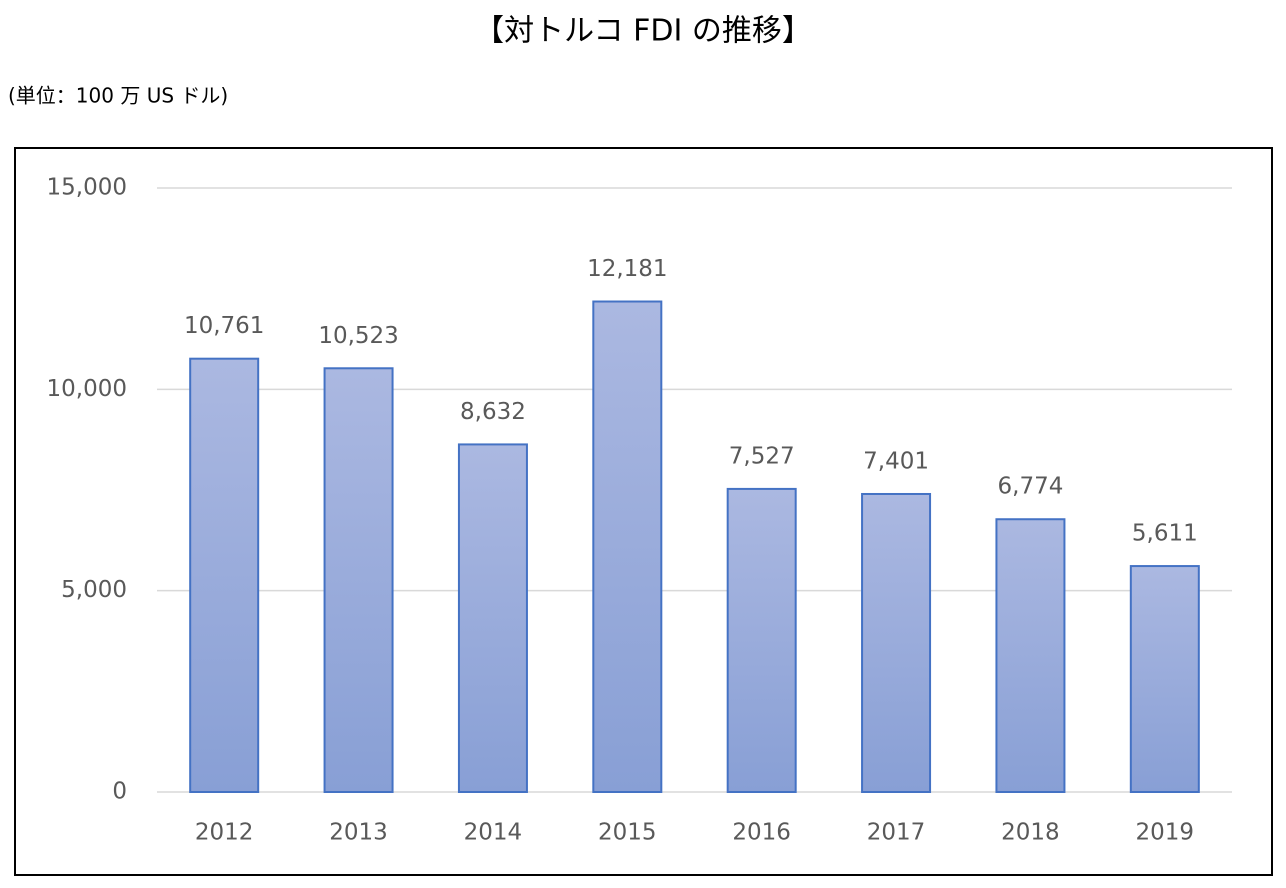 The image size is (1286, 888). Describe the element at coordinates (87, 389) in the screenshot. I see `y-tick-label: 10,000` at that location.